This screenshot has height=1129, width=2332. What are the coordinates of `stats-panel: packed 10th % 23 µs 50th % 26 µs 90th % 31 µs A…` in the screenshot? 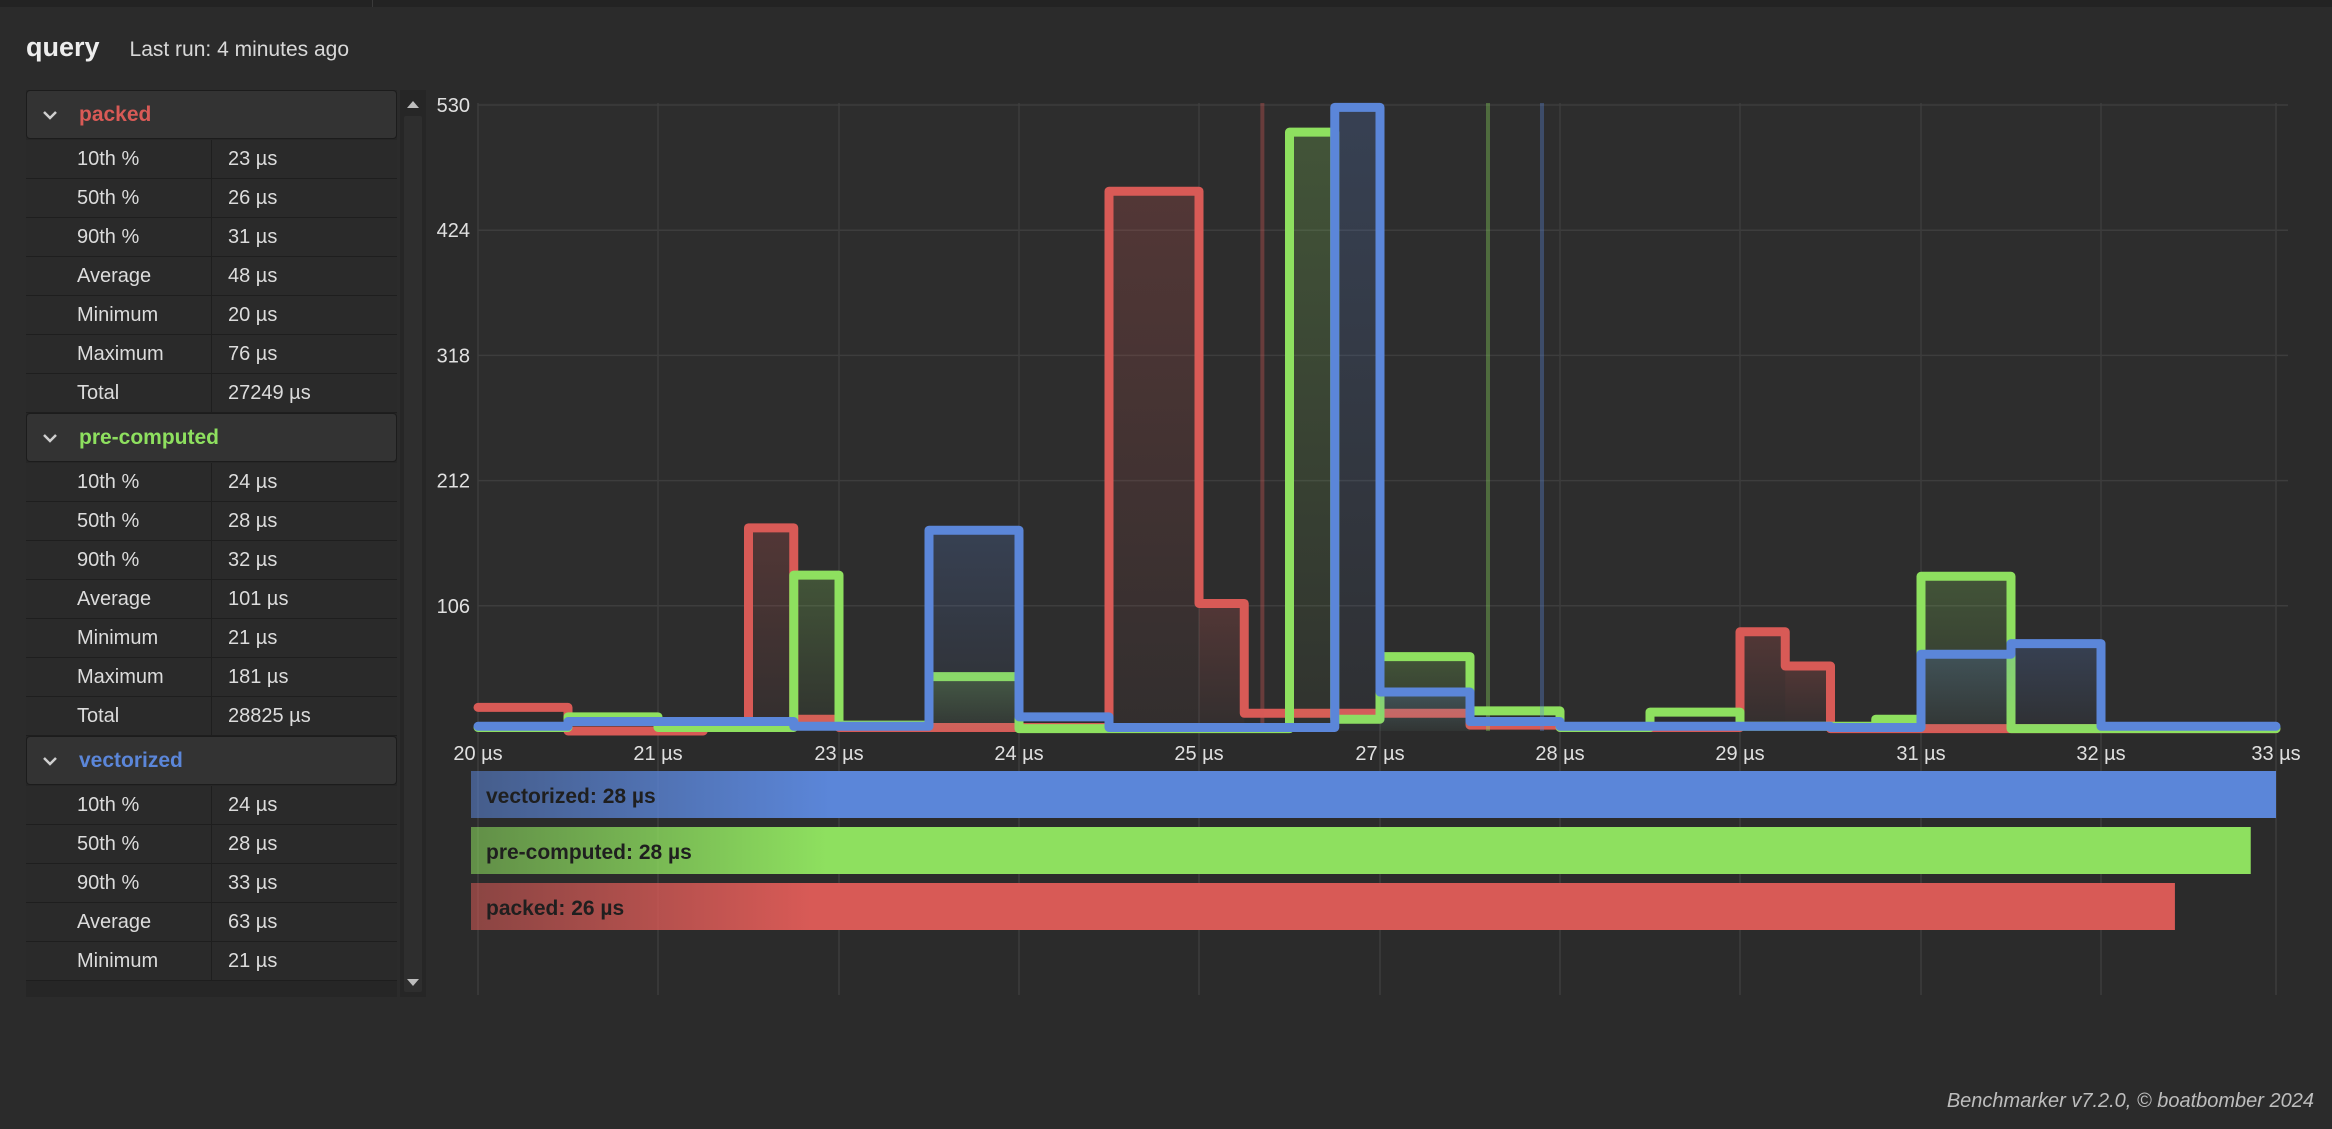 It's located at (211, 543).